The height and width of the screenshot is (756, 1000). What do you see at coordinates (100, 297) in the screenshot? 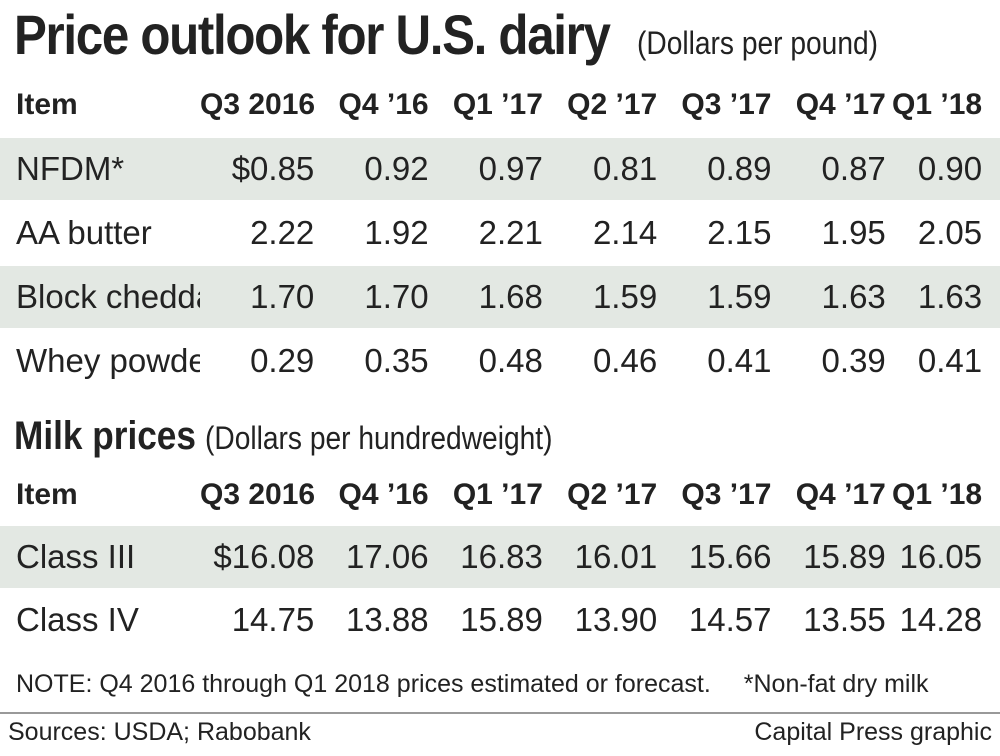
I see `row-label: Block cheddar` at bounding box center [100, 297].